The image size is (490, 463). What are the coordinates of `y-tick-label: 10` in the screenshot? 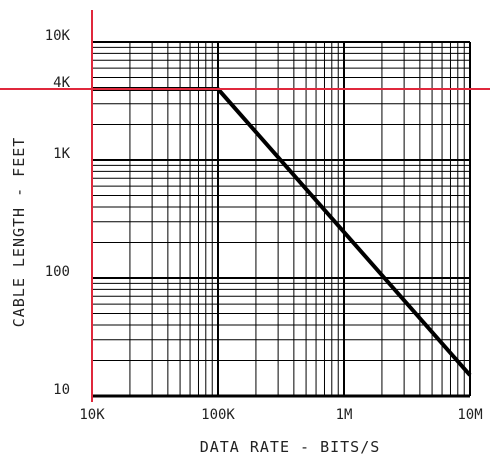 It's located at (61, 390).